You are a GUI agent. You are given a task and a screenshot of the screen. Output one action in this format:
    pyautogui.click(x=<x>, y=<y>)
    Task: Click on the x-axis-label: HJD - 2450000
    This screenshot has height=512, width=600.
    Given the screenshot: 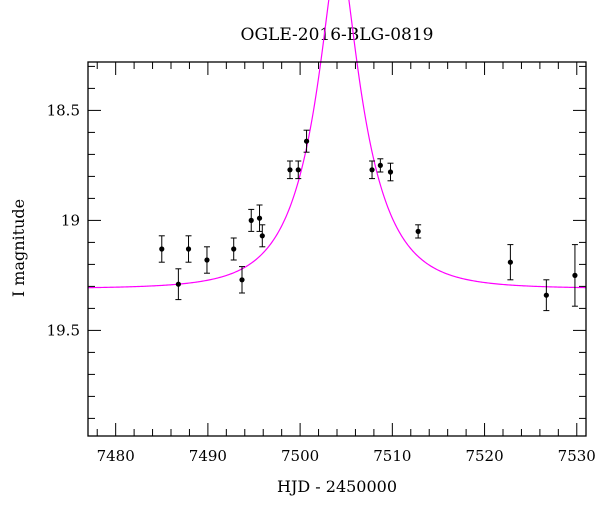 What is the action you would take?
    pyautogui.click(x=337, y=486)
    